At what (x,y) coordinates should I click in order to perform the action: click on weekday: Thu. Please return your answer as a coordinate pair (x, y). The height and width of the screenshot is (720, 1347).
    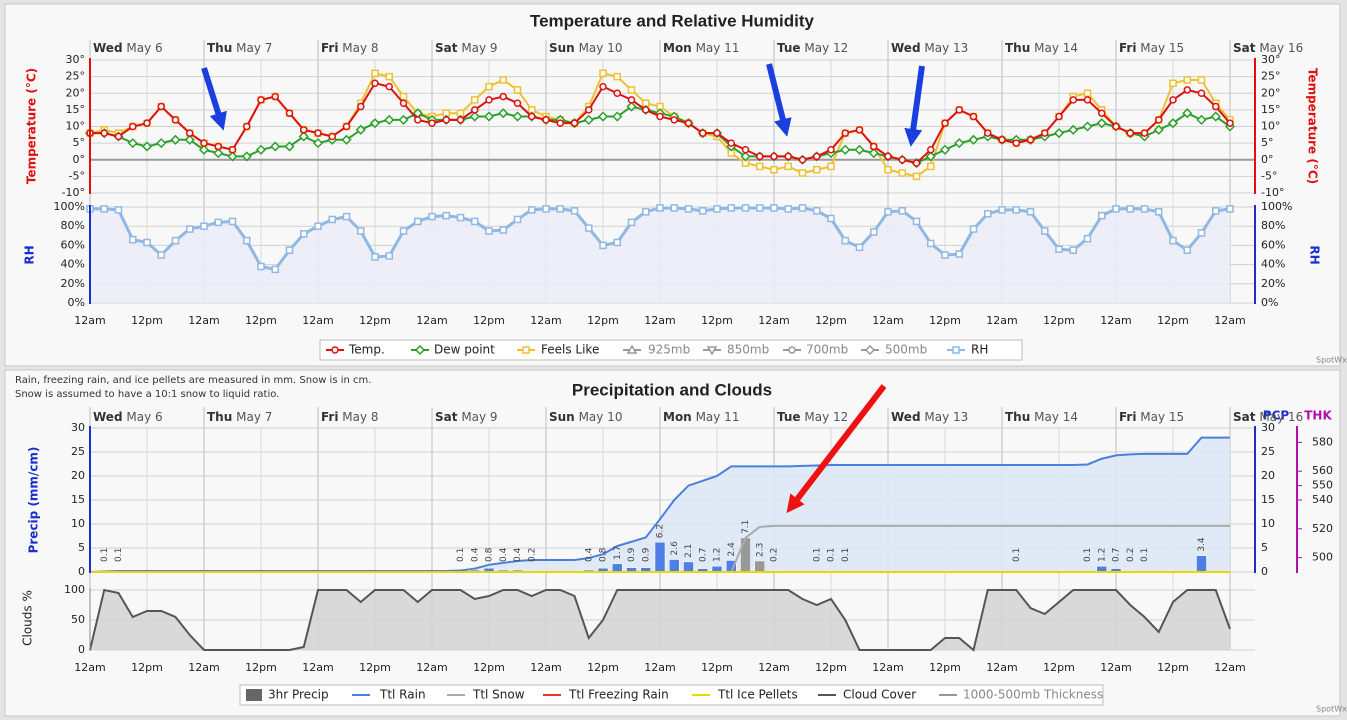
    Looking at the image, I should click on (1017, 48).